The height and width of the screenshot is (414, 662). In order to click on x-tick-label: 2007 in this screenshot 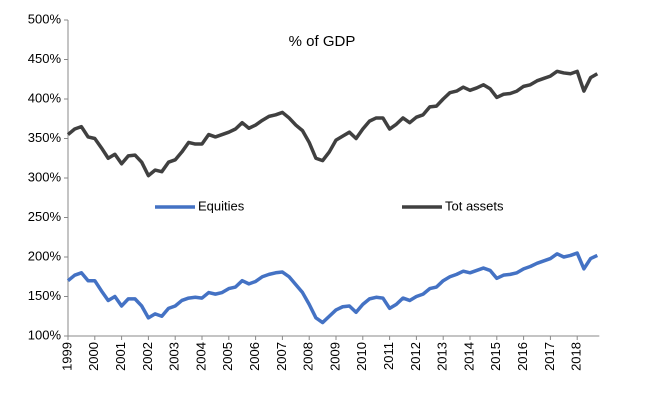, I will do `click(281, 356)`.